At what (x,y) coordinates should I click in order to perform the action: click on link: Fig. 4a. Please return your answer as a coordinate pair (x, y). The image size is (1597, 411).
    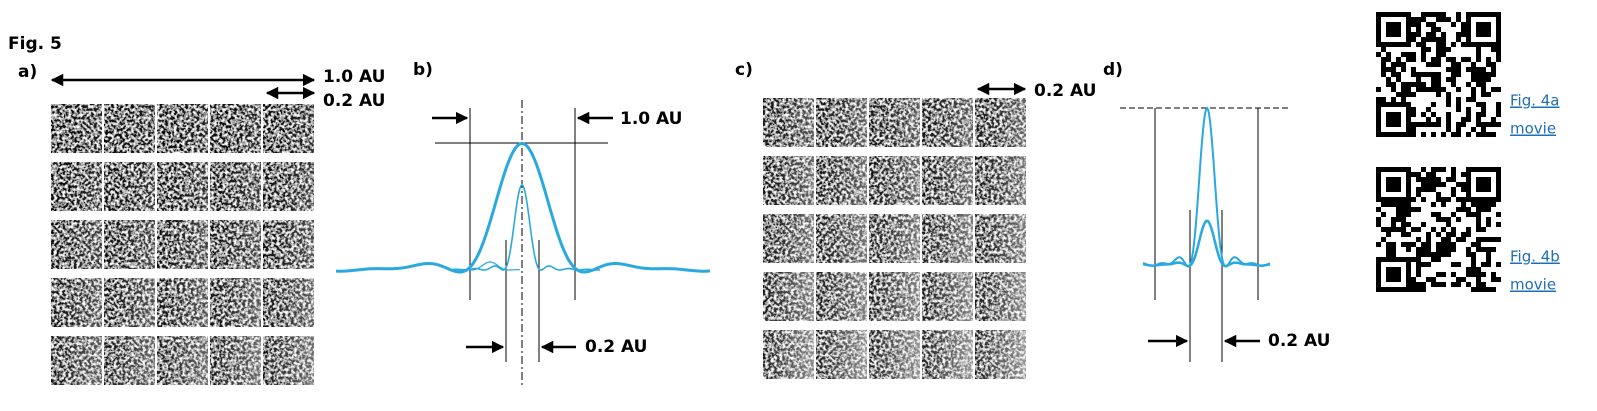
    Looking at the image, I should click on (1535, 101).